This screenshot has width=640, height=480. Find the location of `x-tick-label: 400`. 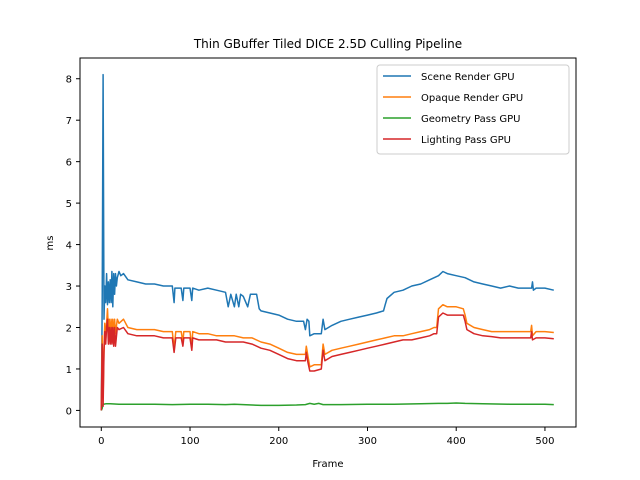

x-tick-label: 400 is located at coordinates (456, 441).